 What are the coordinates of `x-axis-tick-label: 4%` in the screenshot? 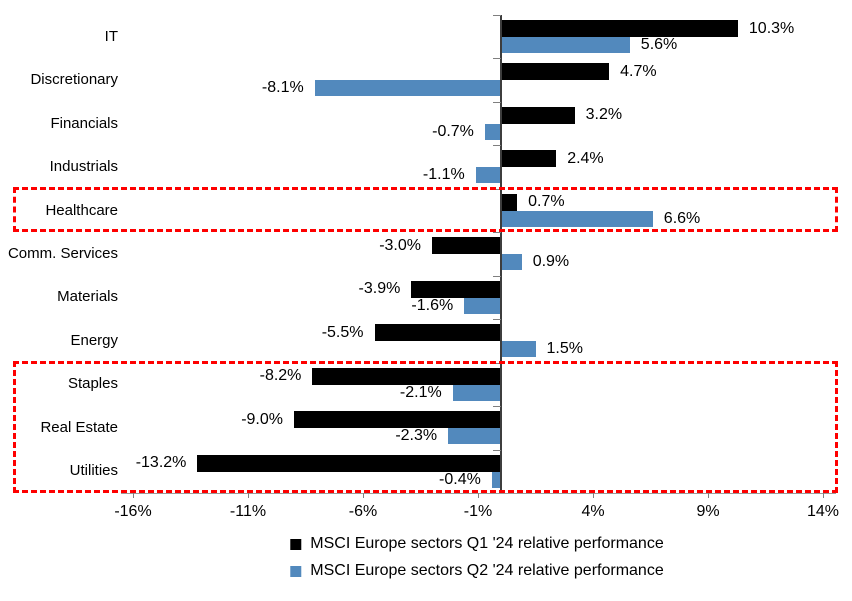 It's located at (593, 511).